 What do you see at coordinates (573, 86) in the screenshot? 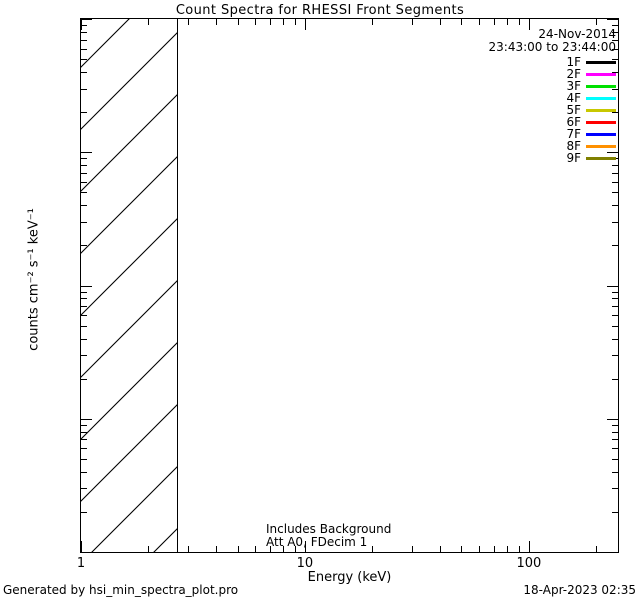
I see `legend-entry-label: 3F` at bounding box center [573, 86].